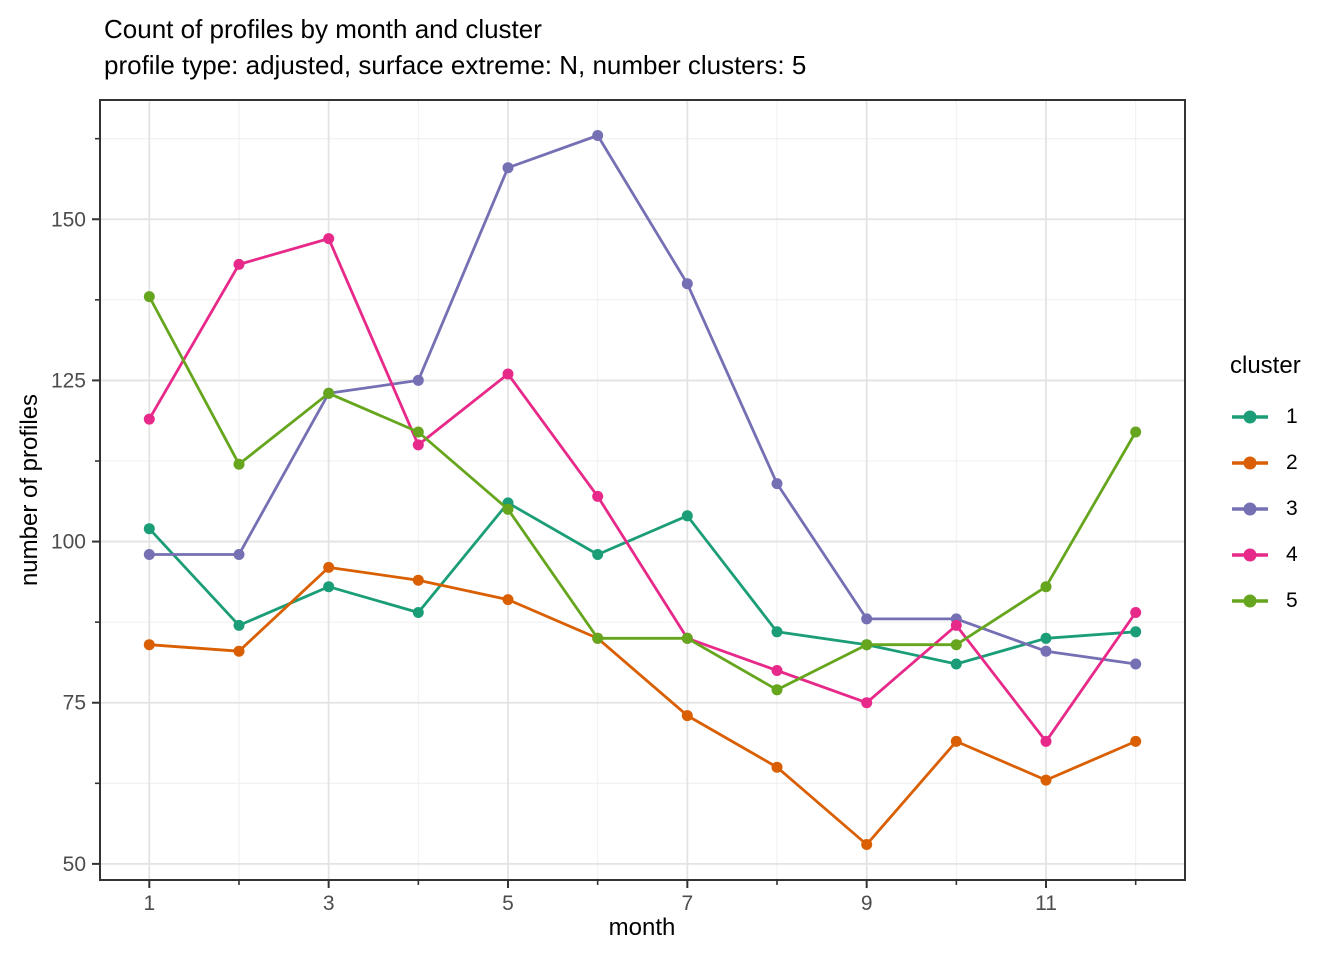  I want to click on legend: cluster 1 2 3 4 5, so click(1265, 488).